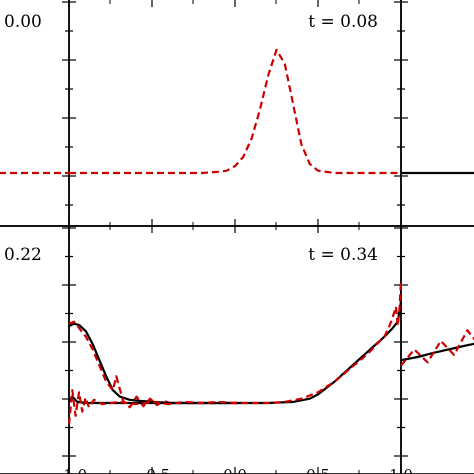  What do you see at coordinates (23, 22) in the screenshot?
I see `annotation-top-left: 0.00` at bounding box center [23, 22].